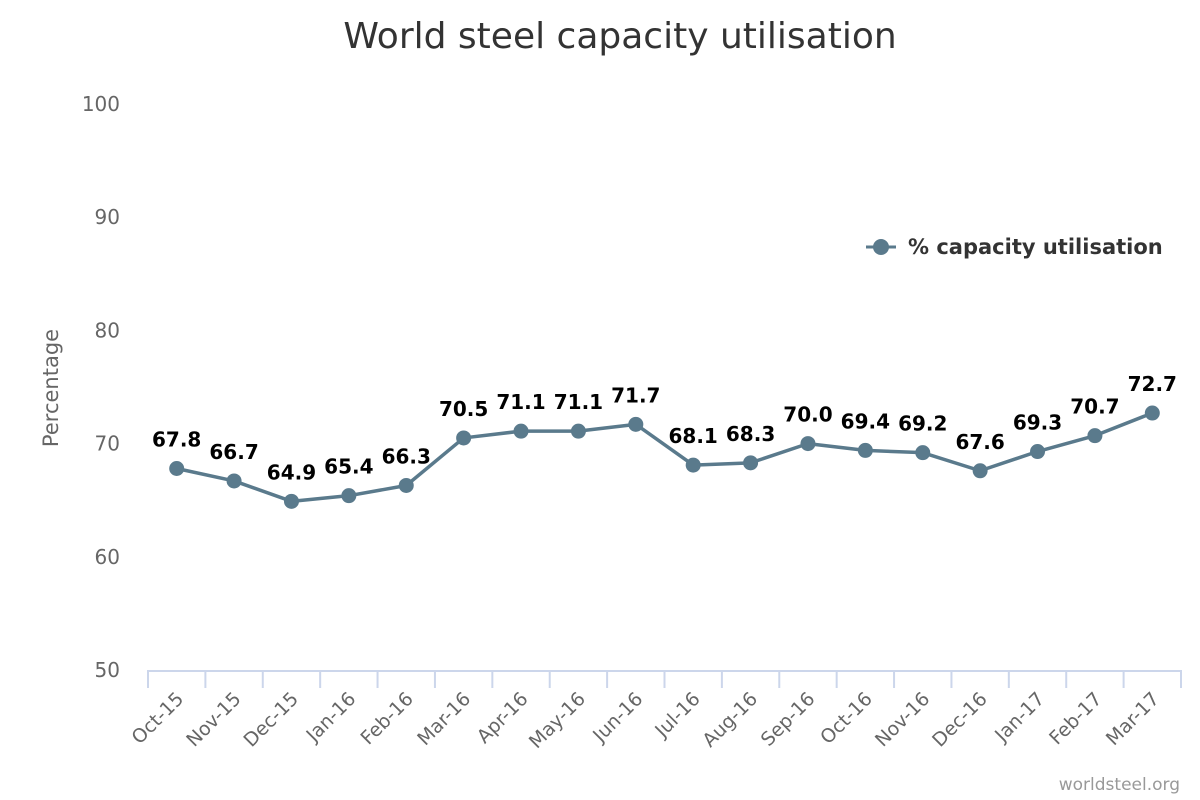 This screenshot has width=1200, height=800. Describe the element at coordinates (1094, 407) in the screenshot. I see `data-label: 70.7` at that location.